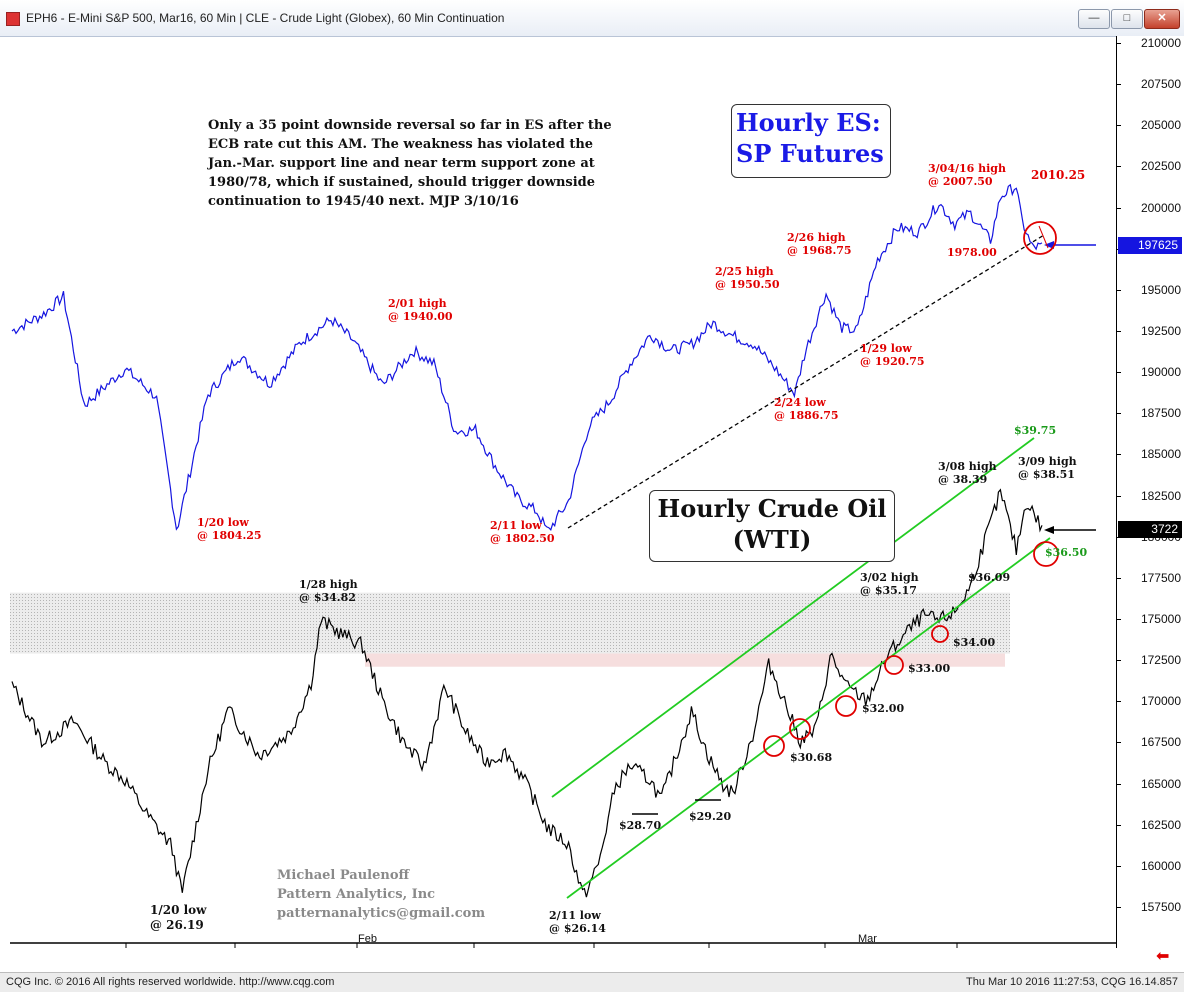 The height and width of the screenshot is (992, 1184). Describe the element at coordinates (1150, 529) in the screenshot. I see `crude-last-price-tag: 3722` at that location.